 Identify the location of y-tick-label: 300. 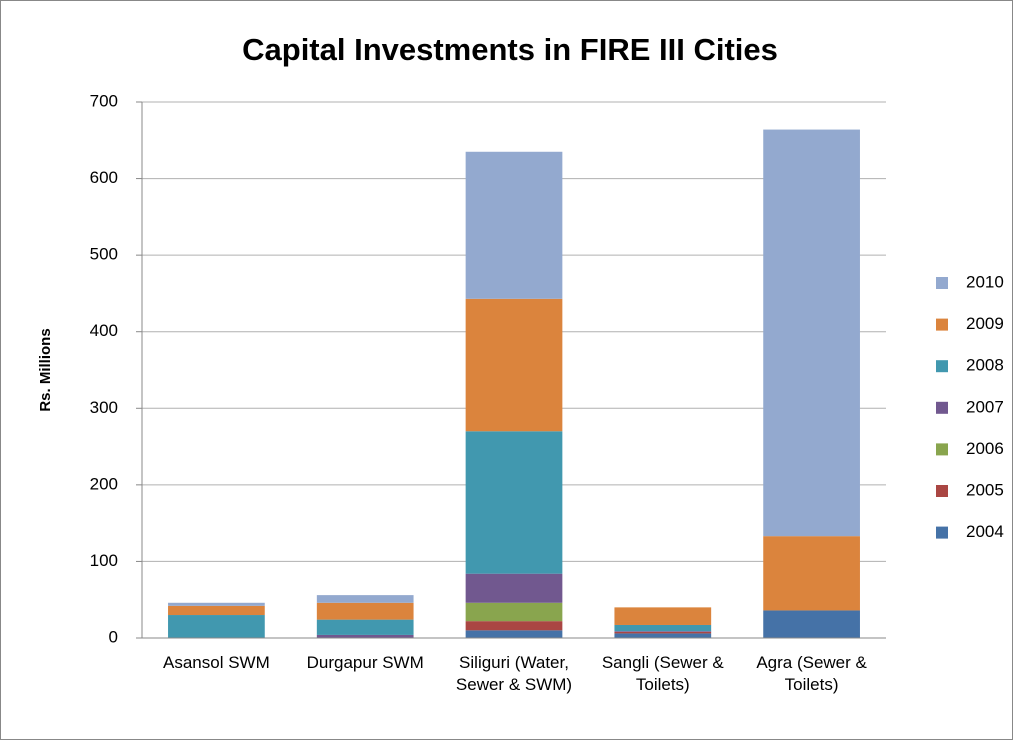
(104, 407).